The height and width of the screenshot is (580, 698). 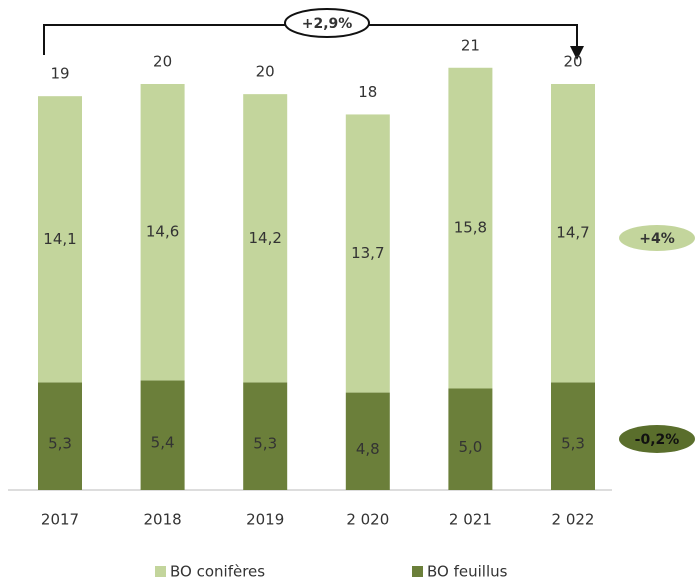 What do you see at coordinates (470, 447) in the screenshot?
I see `value-label: 5,0` at bounding box center [470, 447].